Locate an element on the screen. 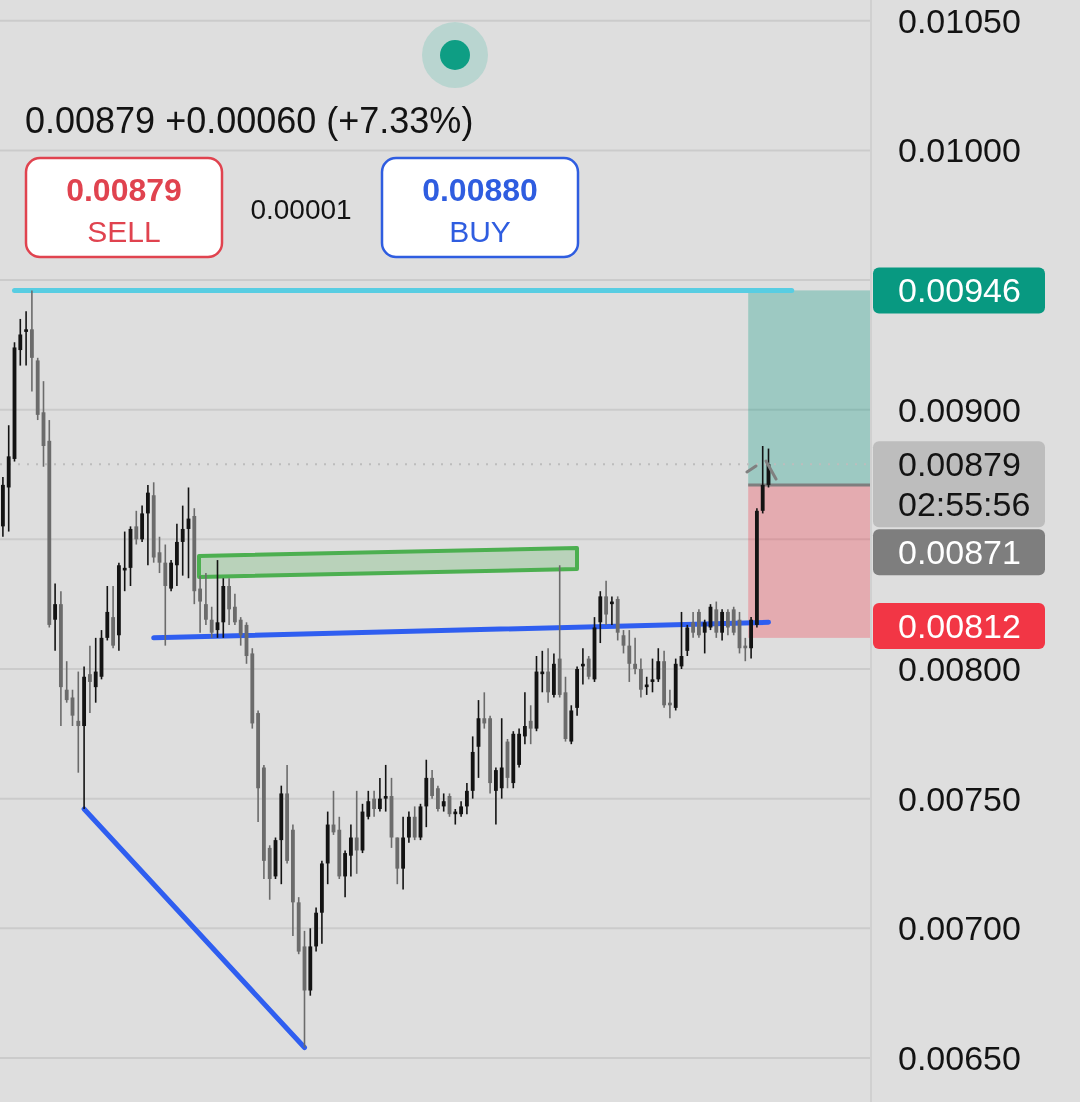 Image resolution: width=1080 pixels, height=1102 pixels. annotation: BUY is located at coordinates (480, 231).